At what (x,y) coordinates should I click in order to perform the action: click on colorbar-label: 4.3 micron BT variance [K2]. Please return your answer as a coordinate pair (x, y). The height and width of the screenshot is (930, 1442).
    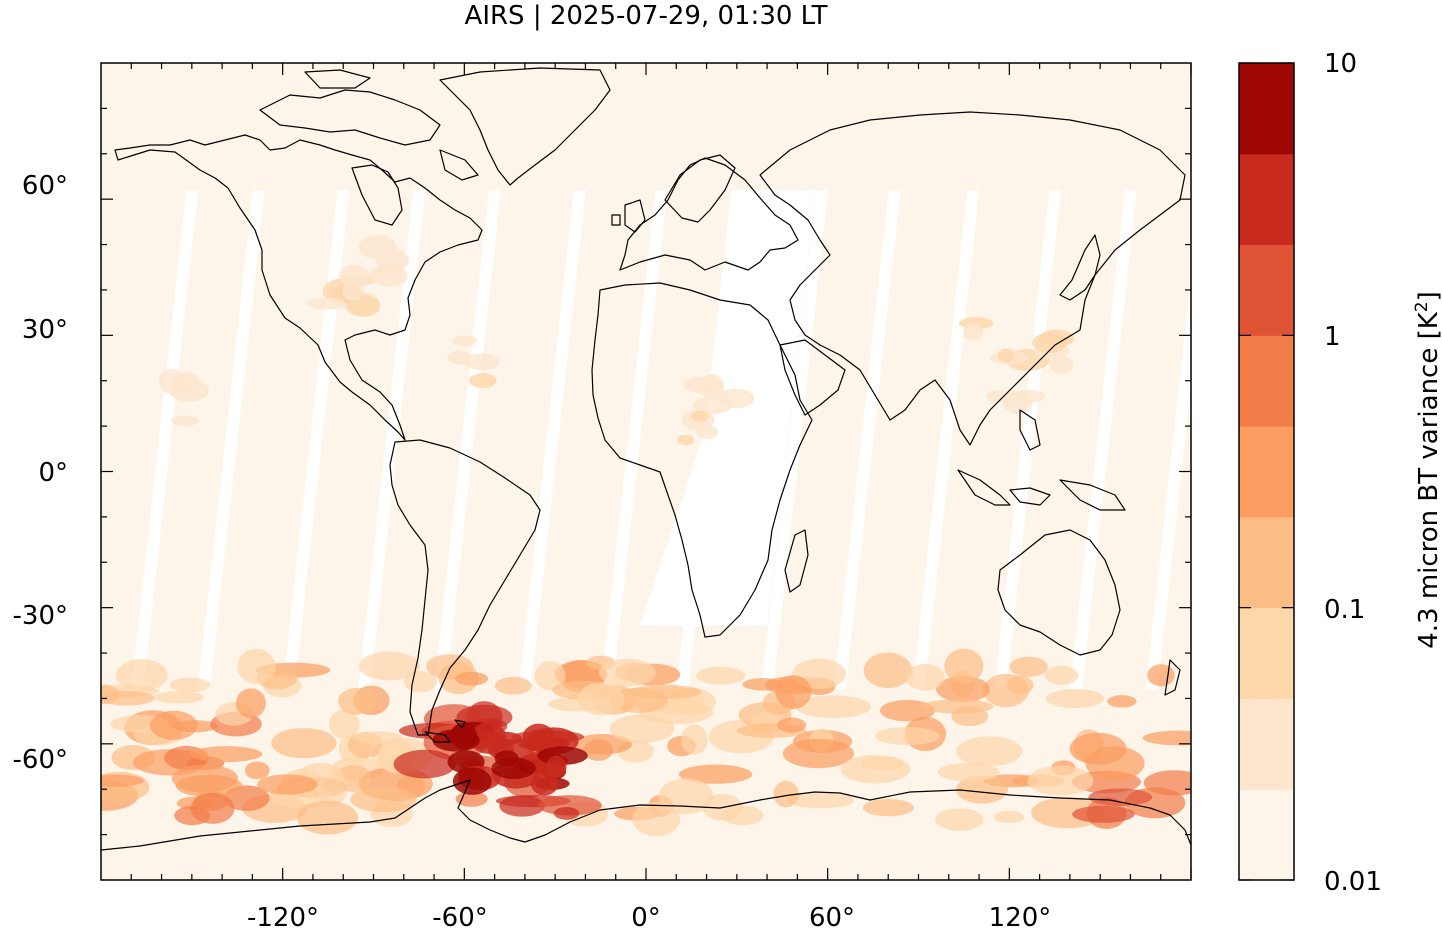
    Looking at the image, I should click on (1427, 470).